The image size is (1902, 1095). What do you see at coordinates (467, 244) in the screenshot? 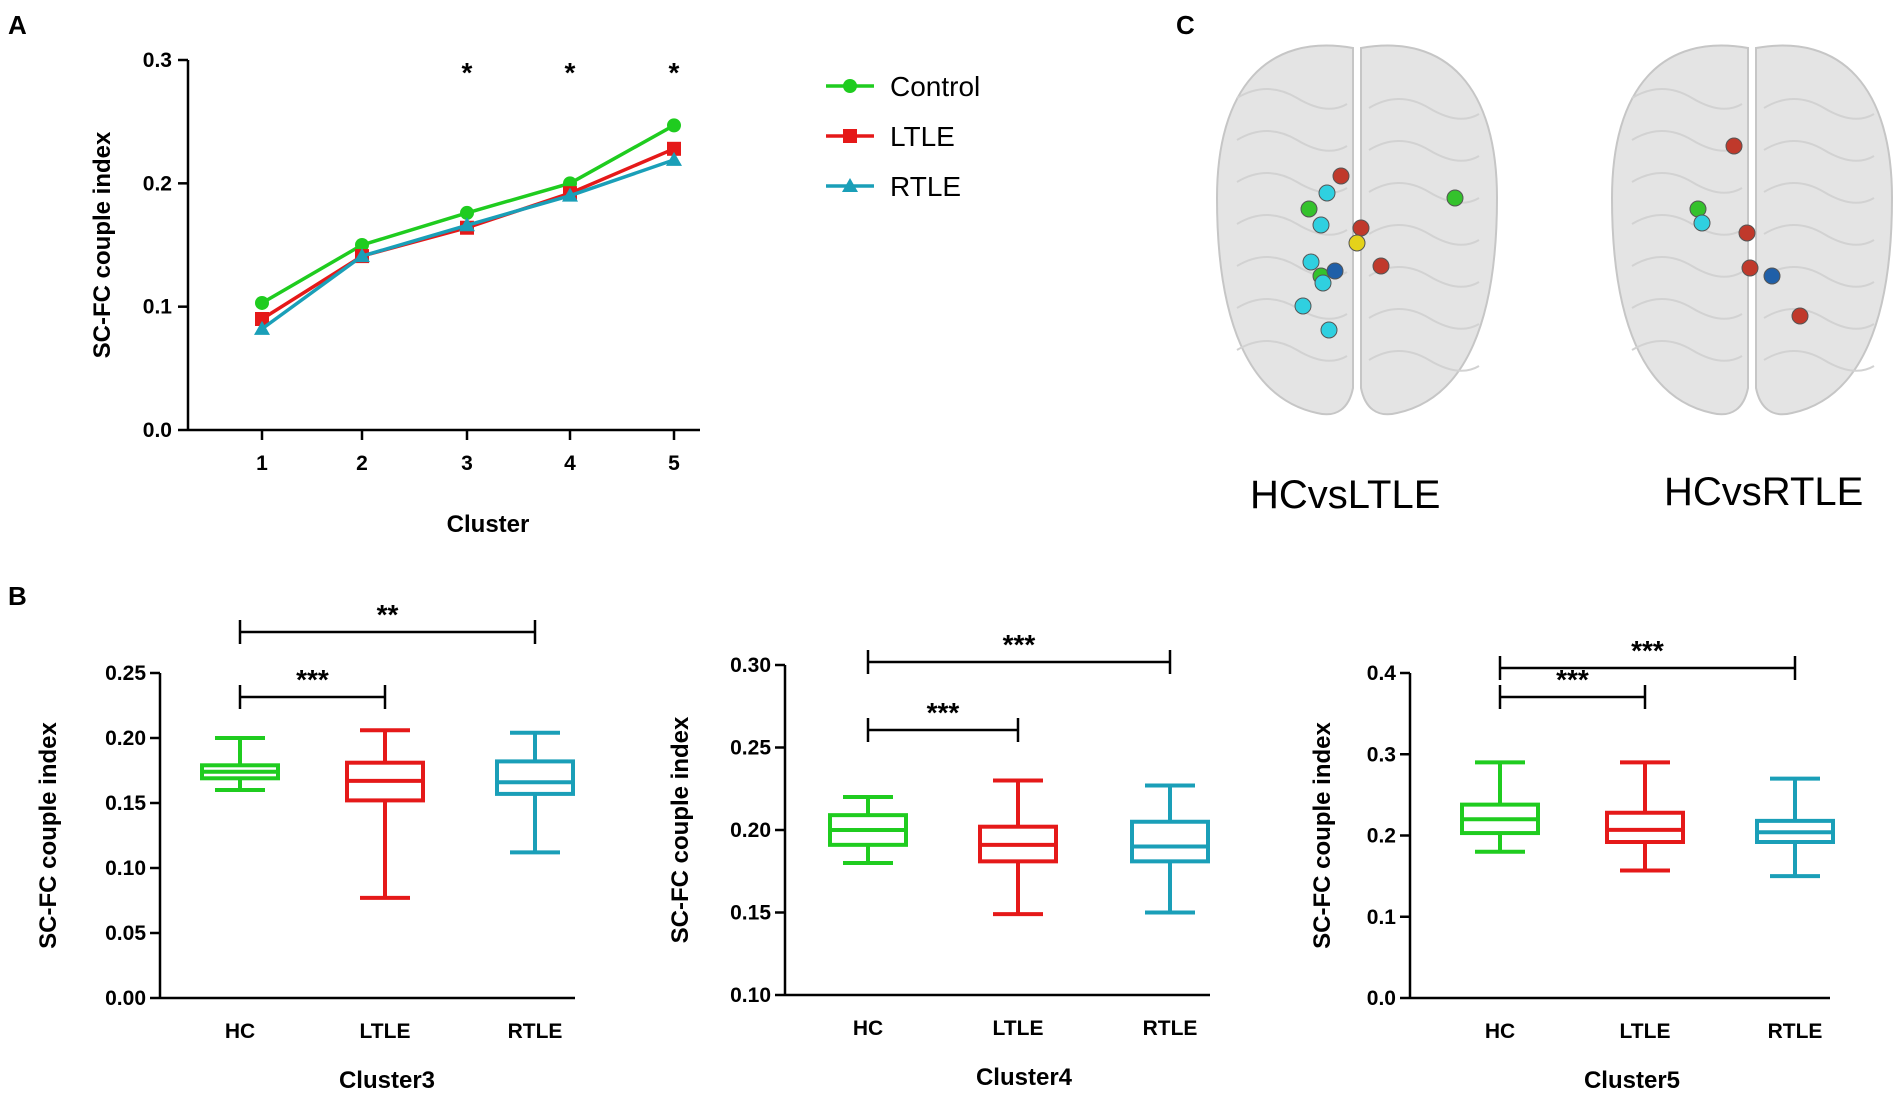
I see `series-line-rtle` at bounding box center [467, 244].